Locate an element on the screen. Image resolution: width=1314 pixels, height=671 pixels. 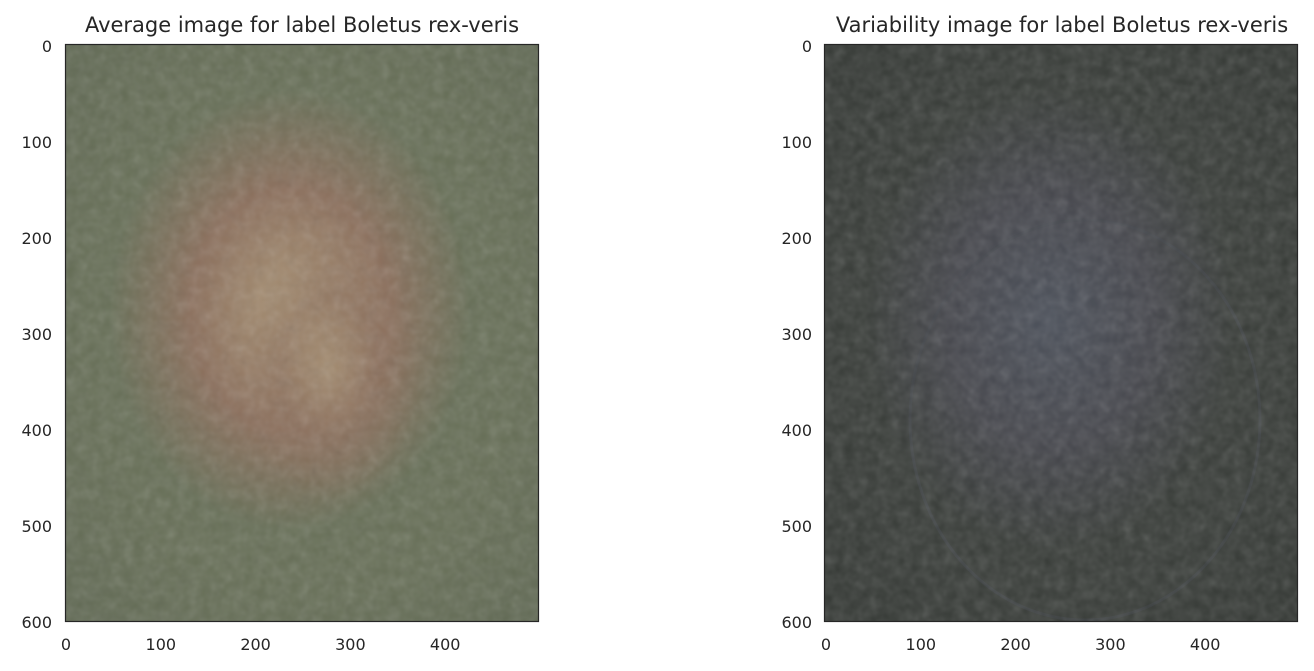
average-image-x-tick-label: 200 is located at coordinates (255, 644).